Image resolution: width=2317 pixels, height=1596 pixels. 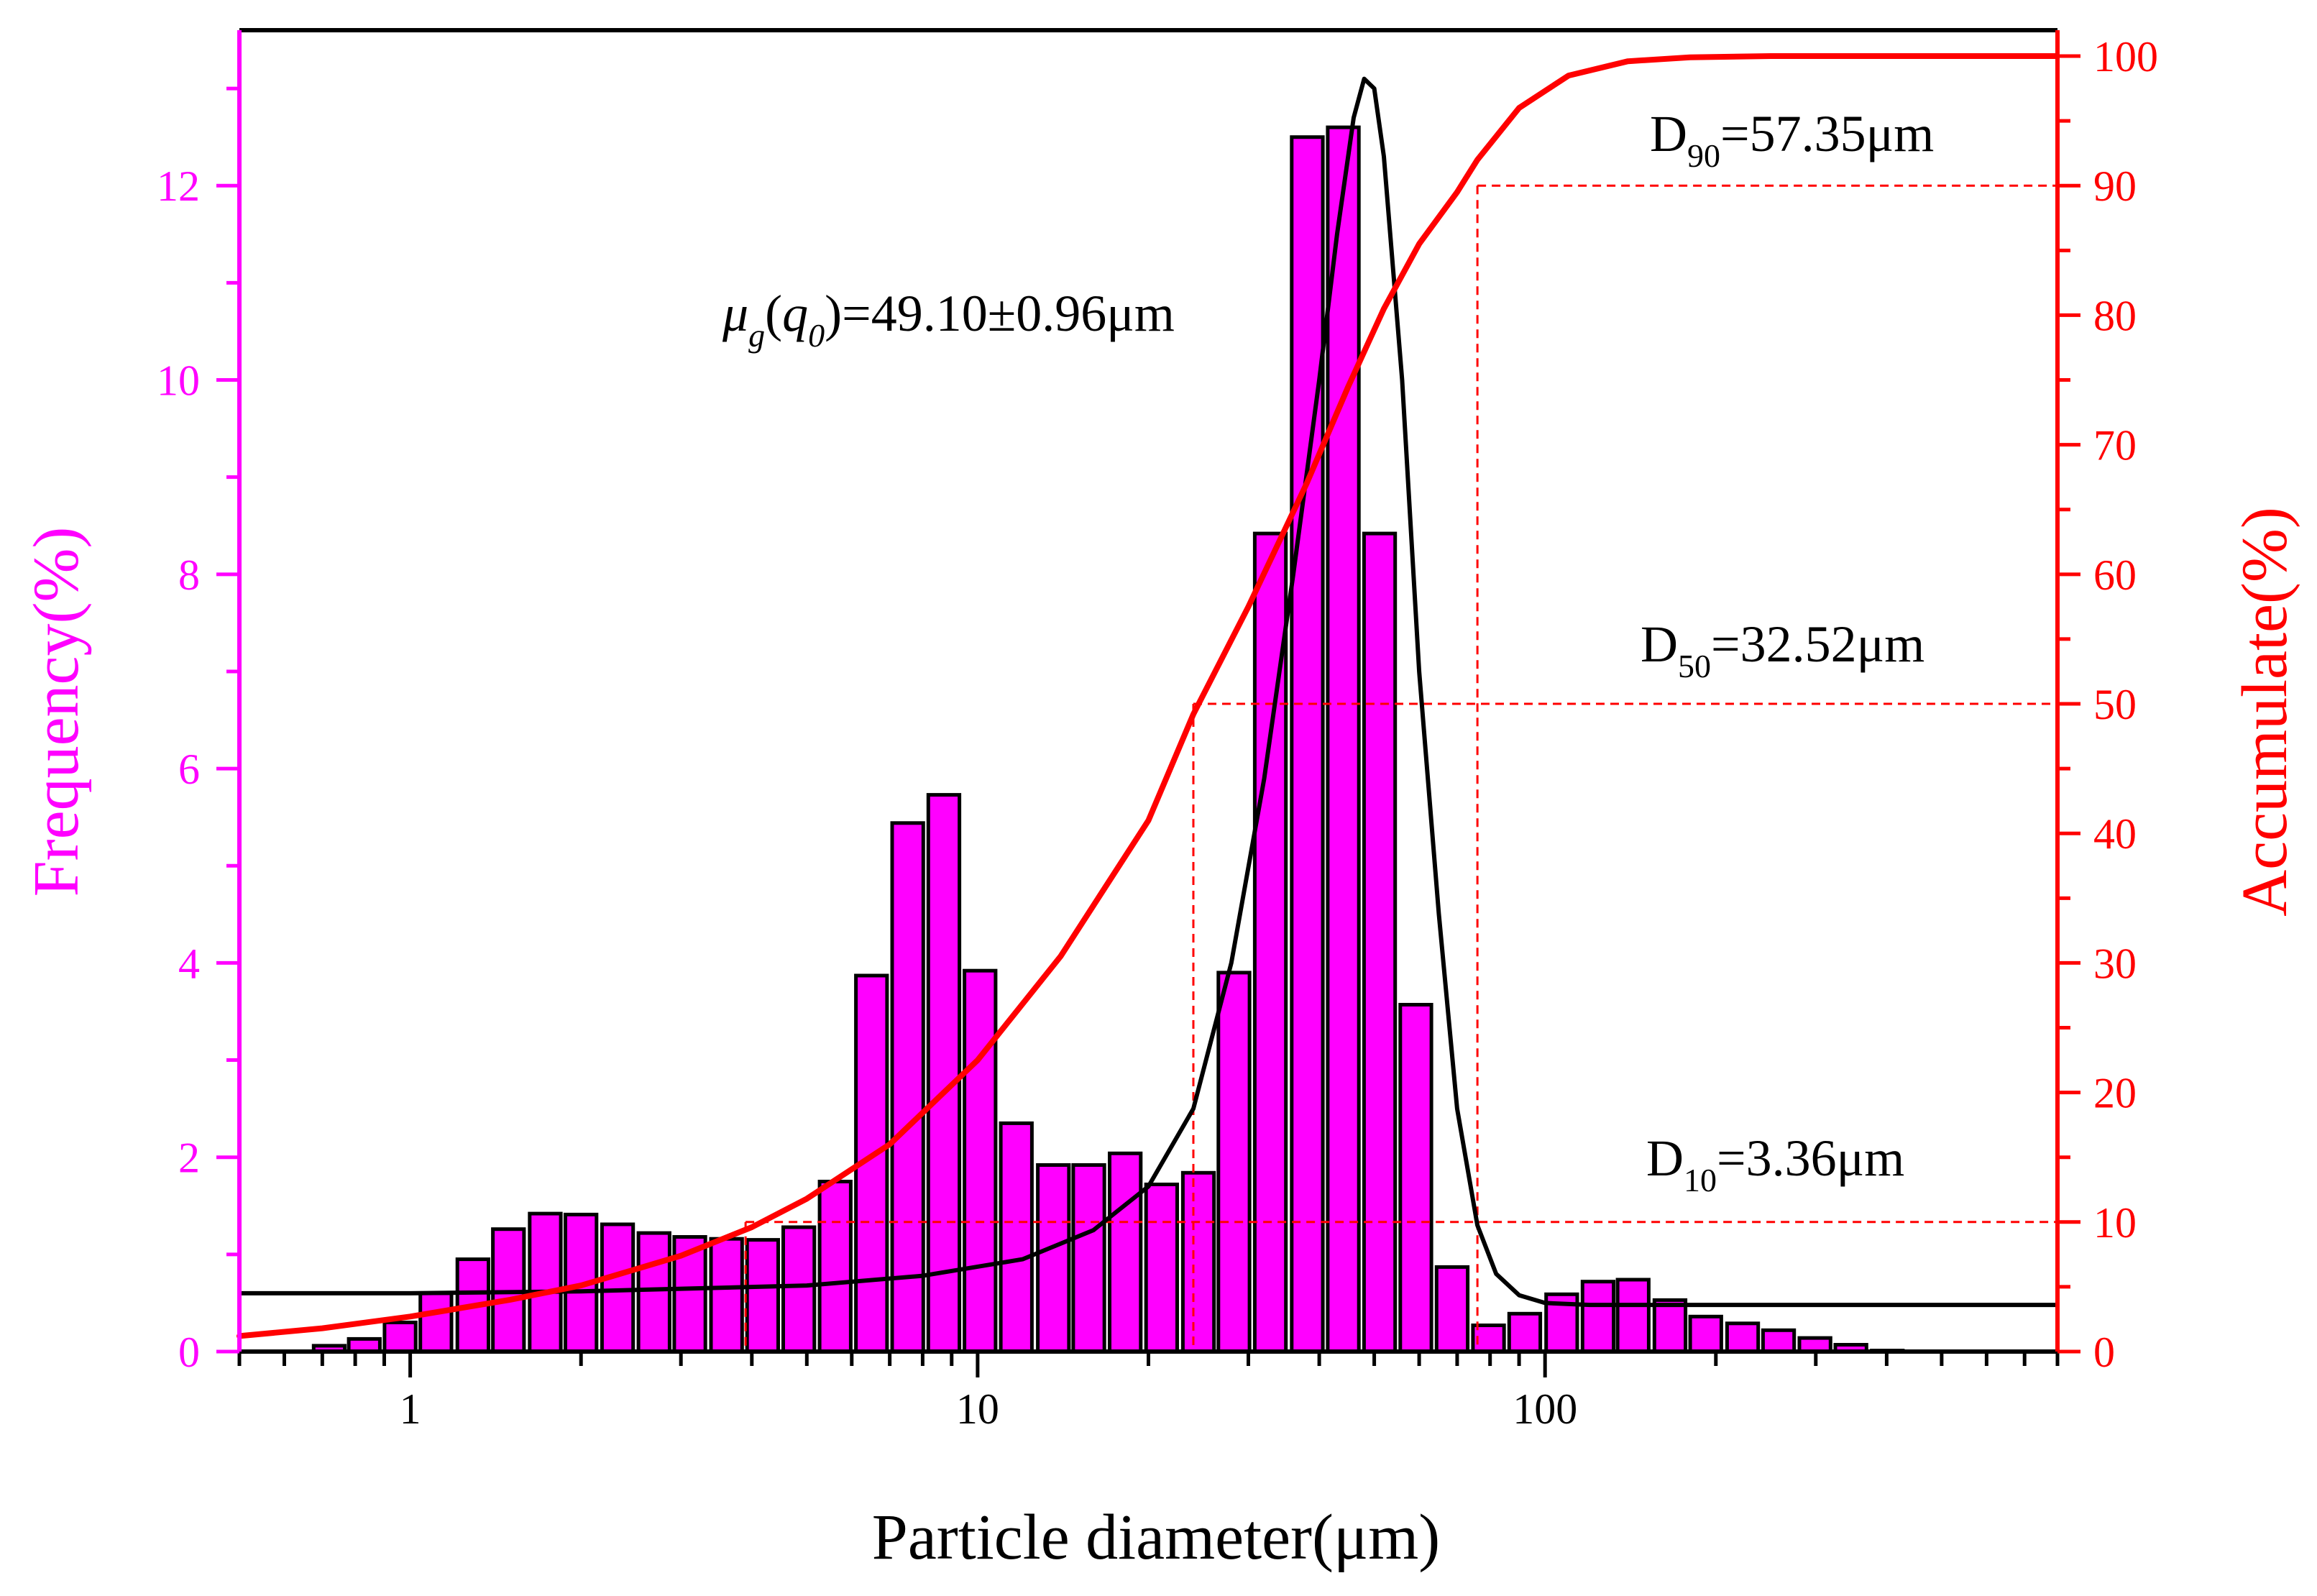 I want to click on annotation-mu-q: q, so click(x=795, y=313).